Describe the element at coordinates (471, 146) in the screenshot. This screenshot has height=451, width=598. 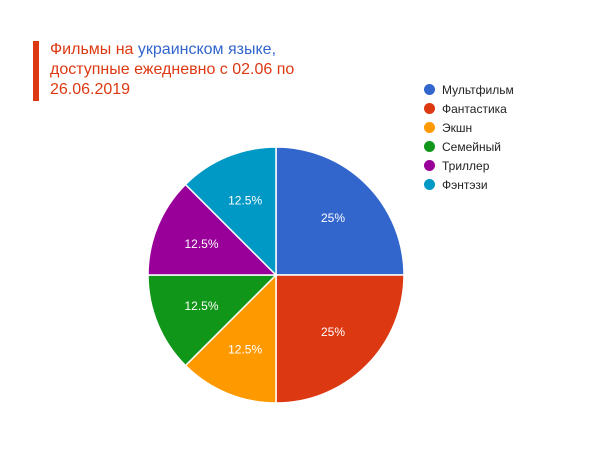
I see `legend-label: Семейный` at that location.